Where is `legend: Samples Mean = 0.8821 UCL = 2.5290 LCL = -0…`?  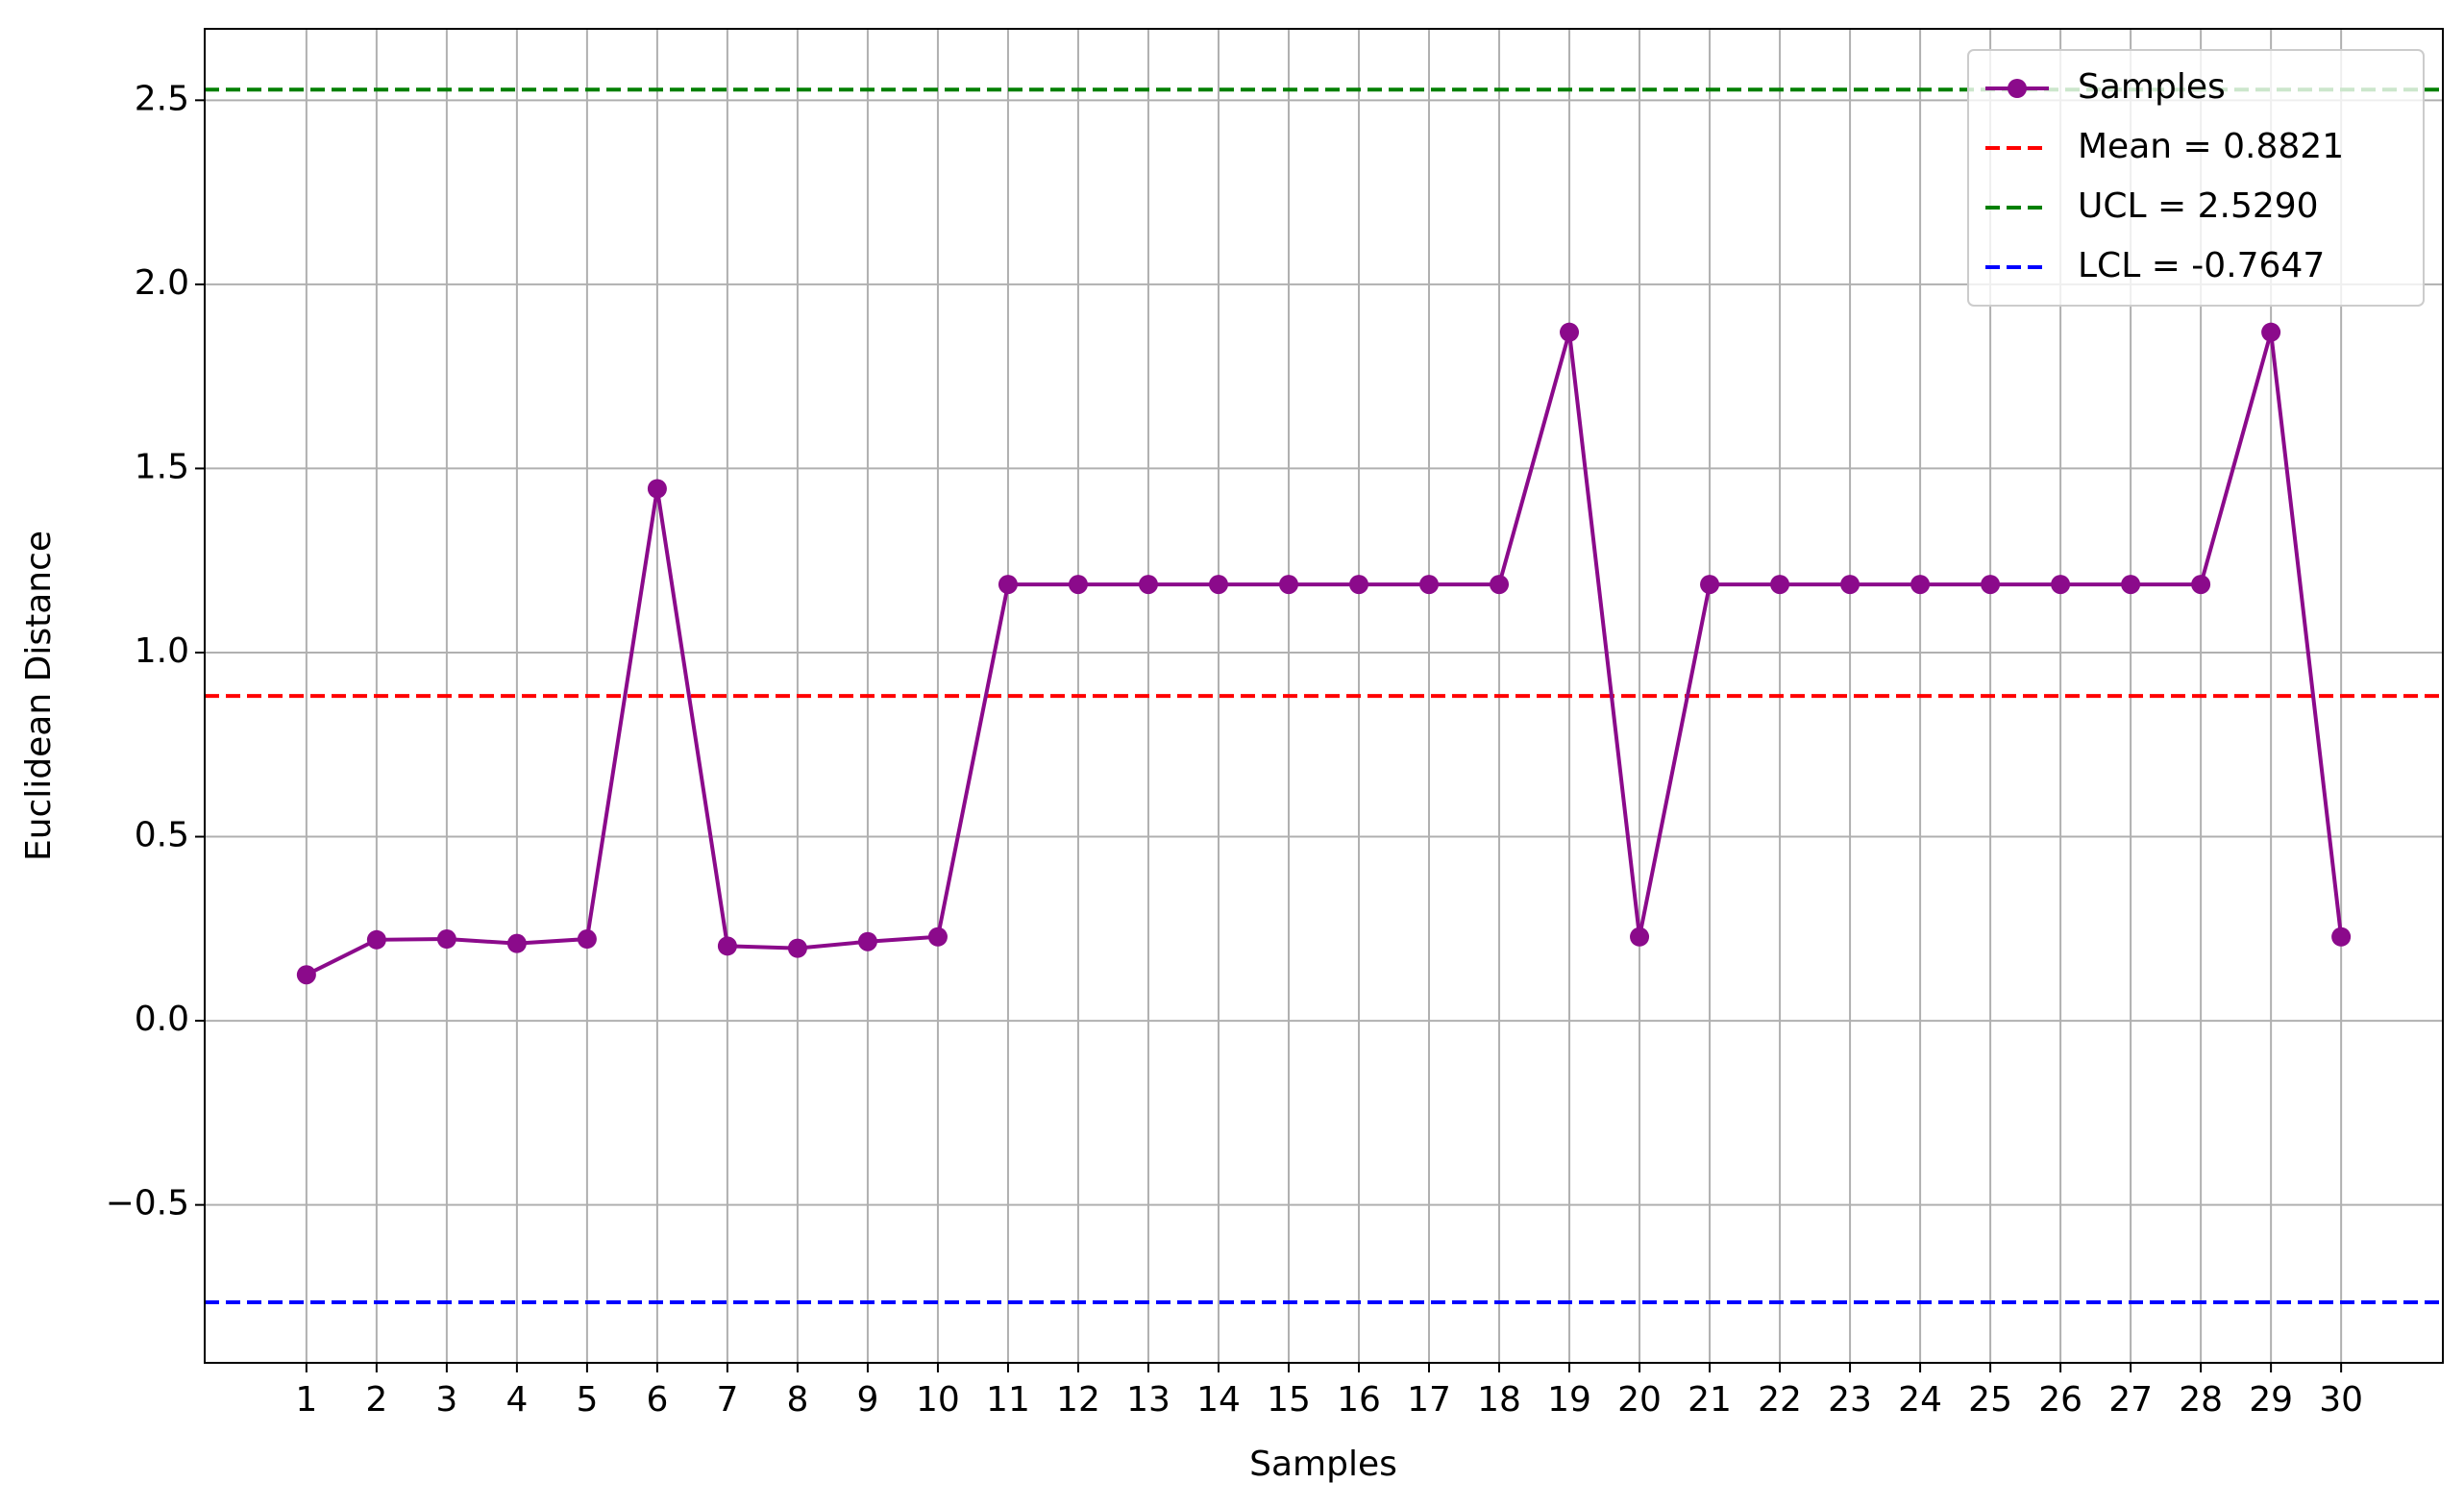 legend: Samples Mean = 0.8821 UCL = 2.5290 LCL = -0… is located at coordinates (2196, 178).